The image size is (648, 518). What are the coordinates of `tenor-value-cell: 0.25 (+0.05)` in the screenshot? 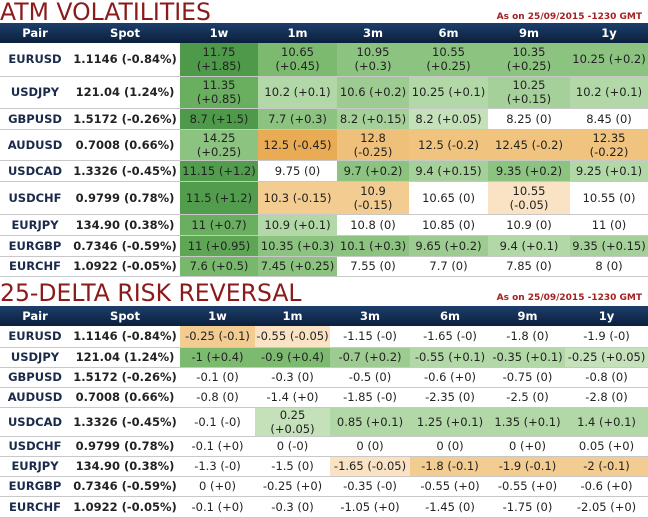 It's located at (292, 422).